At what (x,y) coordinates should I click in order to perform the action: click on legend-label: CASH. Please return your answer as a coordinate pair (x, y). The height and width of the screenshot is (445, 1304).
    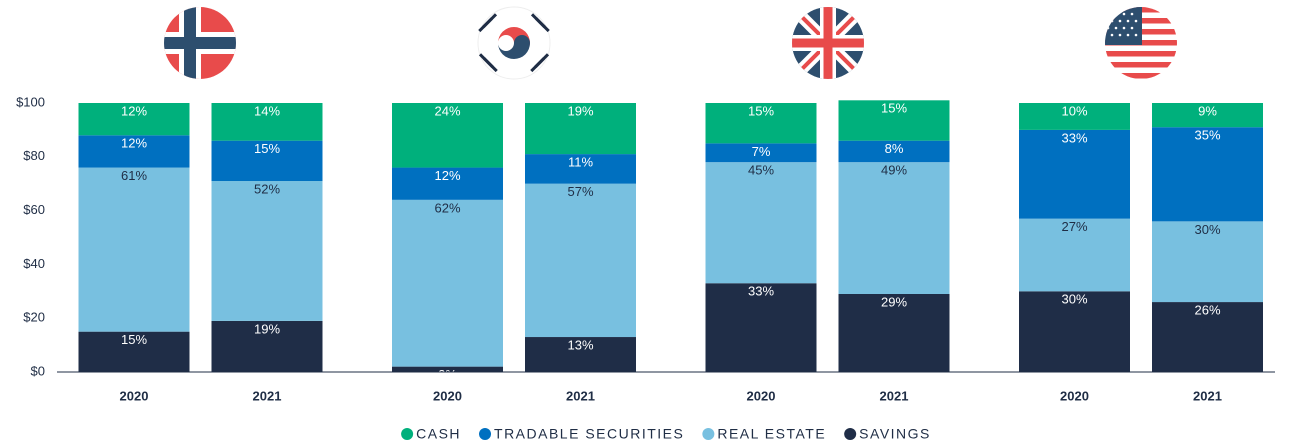
    Looking at the image, I should click on (438, 434).